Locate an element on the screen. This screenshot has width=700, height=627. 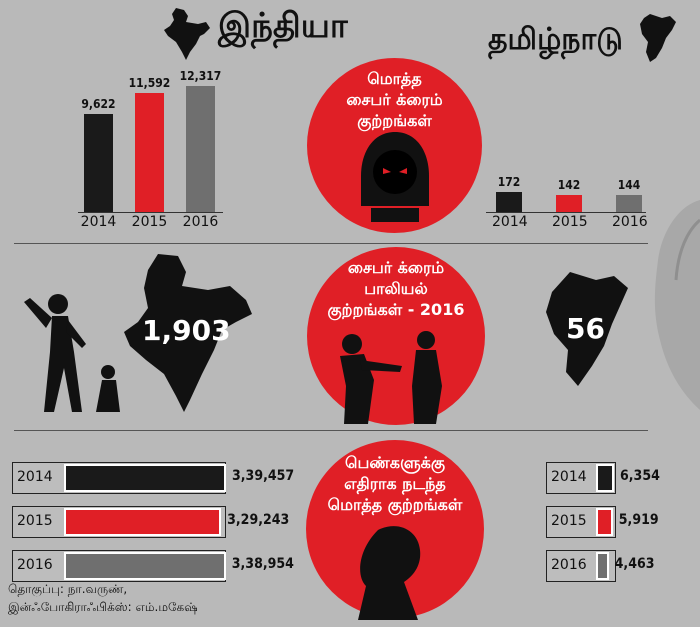
bar-value-label: 11,592 is located at coordinates (149, 83).